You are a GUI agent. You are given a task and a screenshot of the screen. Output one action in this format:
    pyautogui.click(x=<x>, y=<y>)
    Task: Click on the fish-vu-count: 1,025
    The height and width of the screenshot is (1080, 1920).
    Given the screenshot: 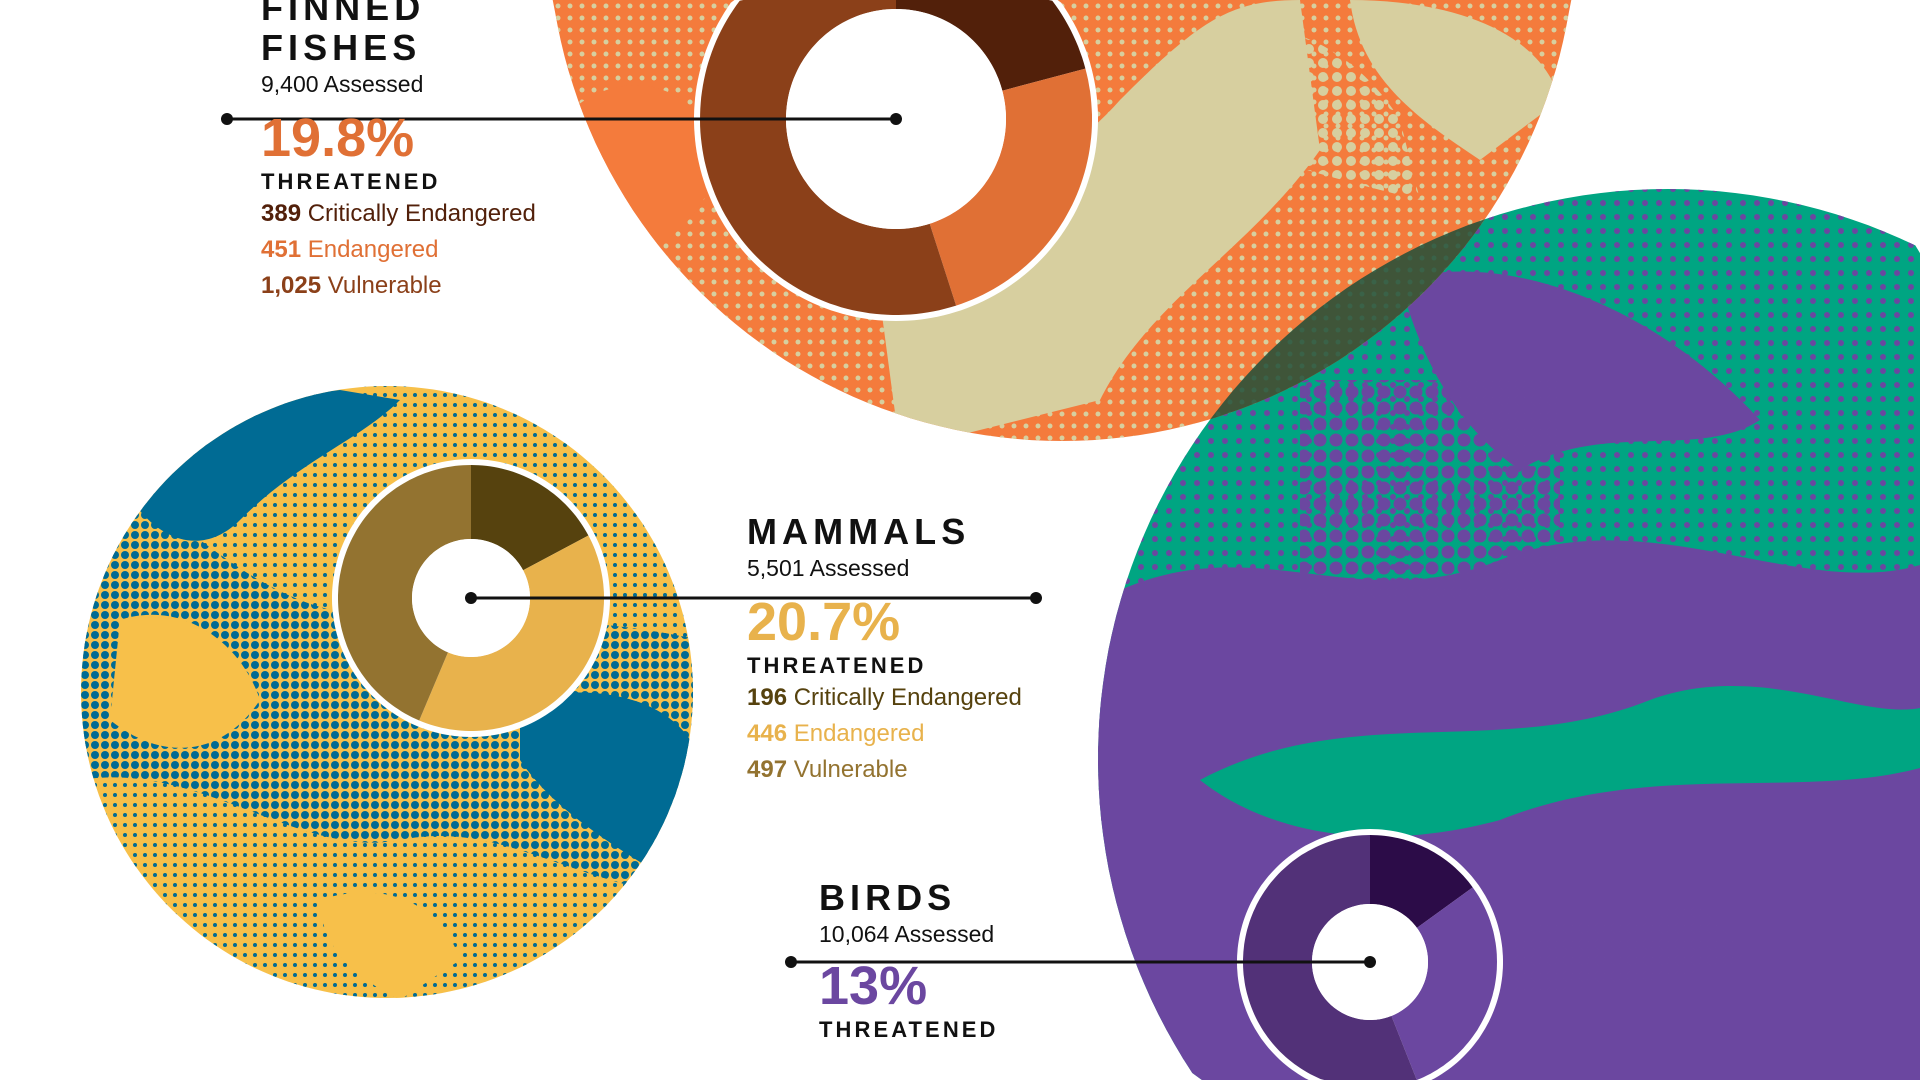 What is the action you would take?
    pyautogui.click(x=291, y=285)
    